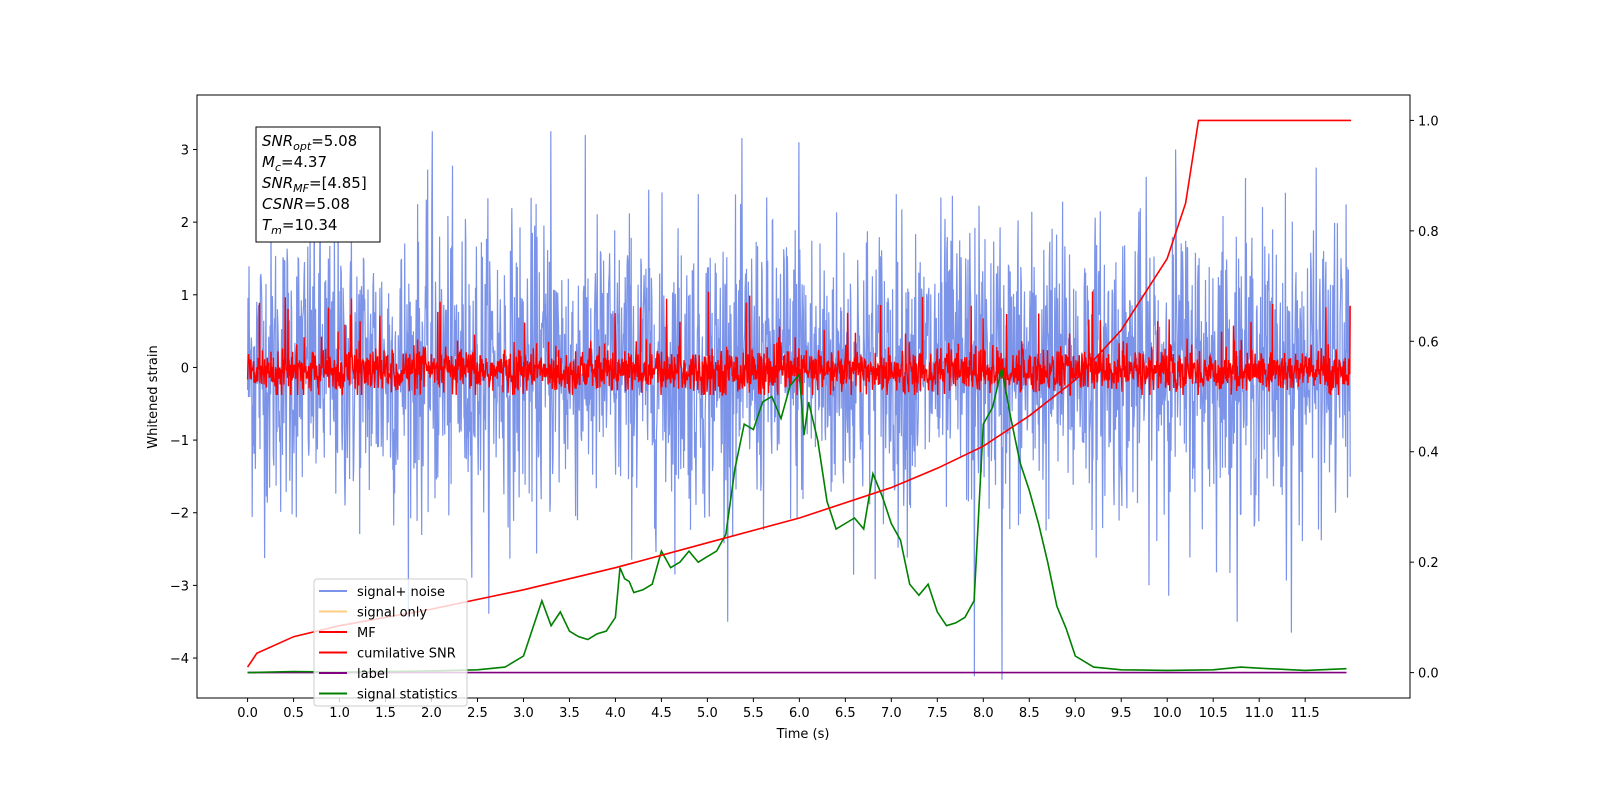  Describe the element at coordinates (339, 713) in the screenshot. I see `x-tick-label: 1.0` at that location.